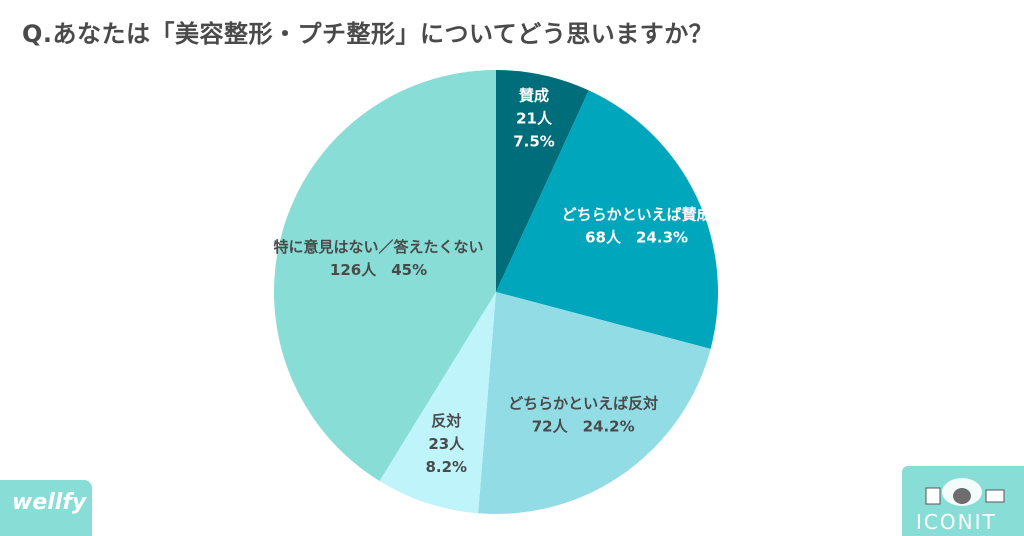 Image resolution: width=1024 pixels, height=536 pixels. Describe the element at coordinates (368, 34) in the screenshot. I see `chart-title: Q.あなたは「美容整形・プチ整形」についてどう思いますか？` at that location.